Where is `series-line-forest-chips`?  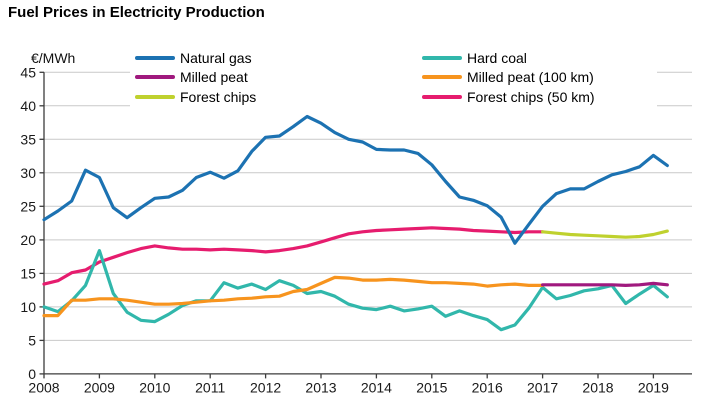
series-line-forest-chips is located at coordinates (604, 234).